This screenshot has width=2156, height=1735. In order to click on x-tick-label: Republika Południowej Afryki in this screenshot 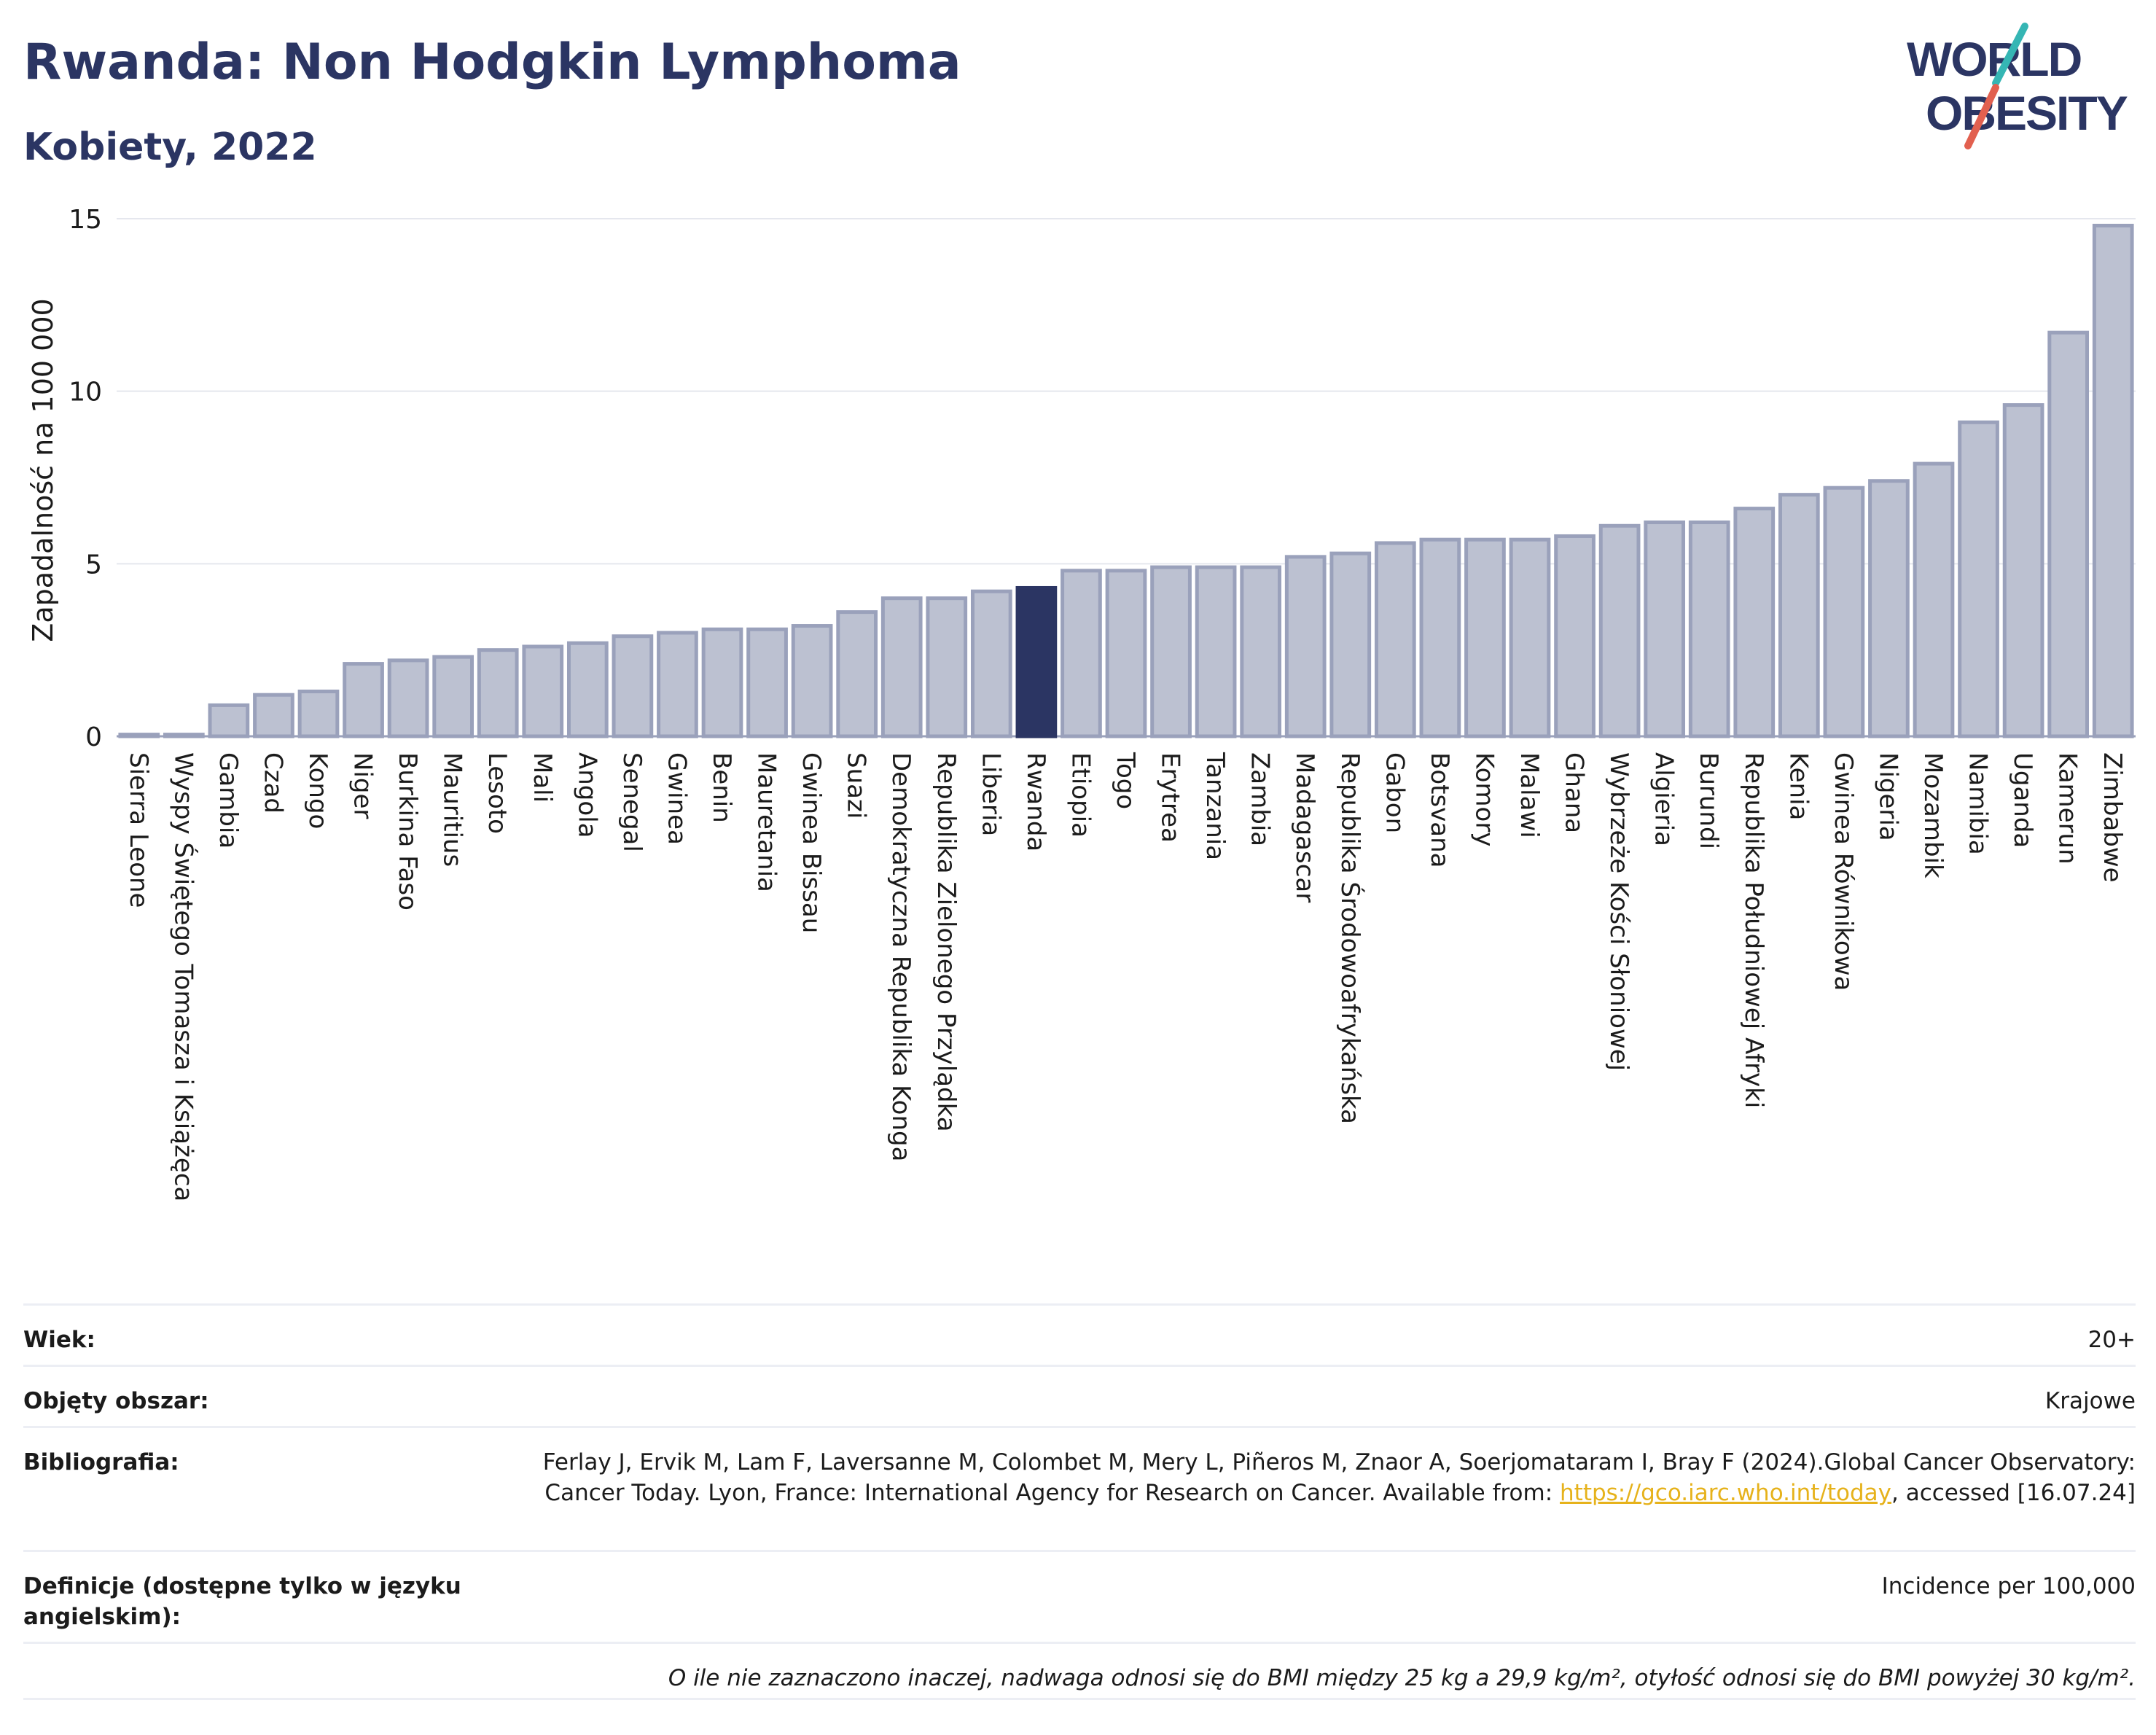, I will do `click(1754, 930)`.